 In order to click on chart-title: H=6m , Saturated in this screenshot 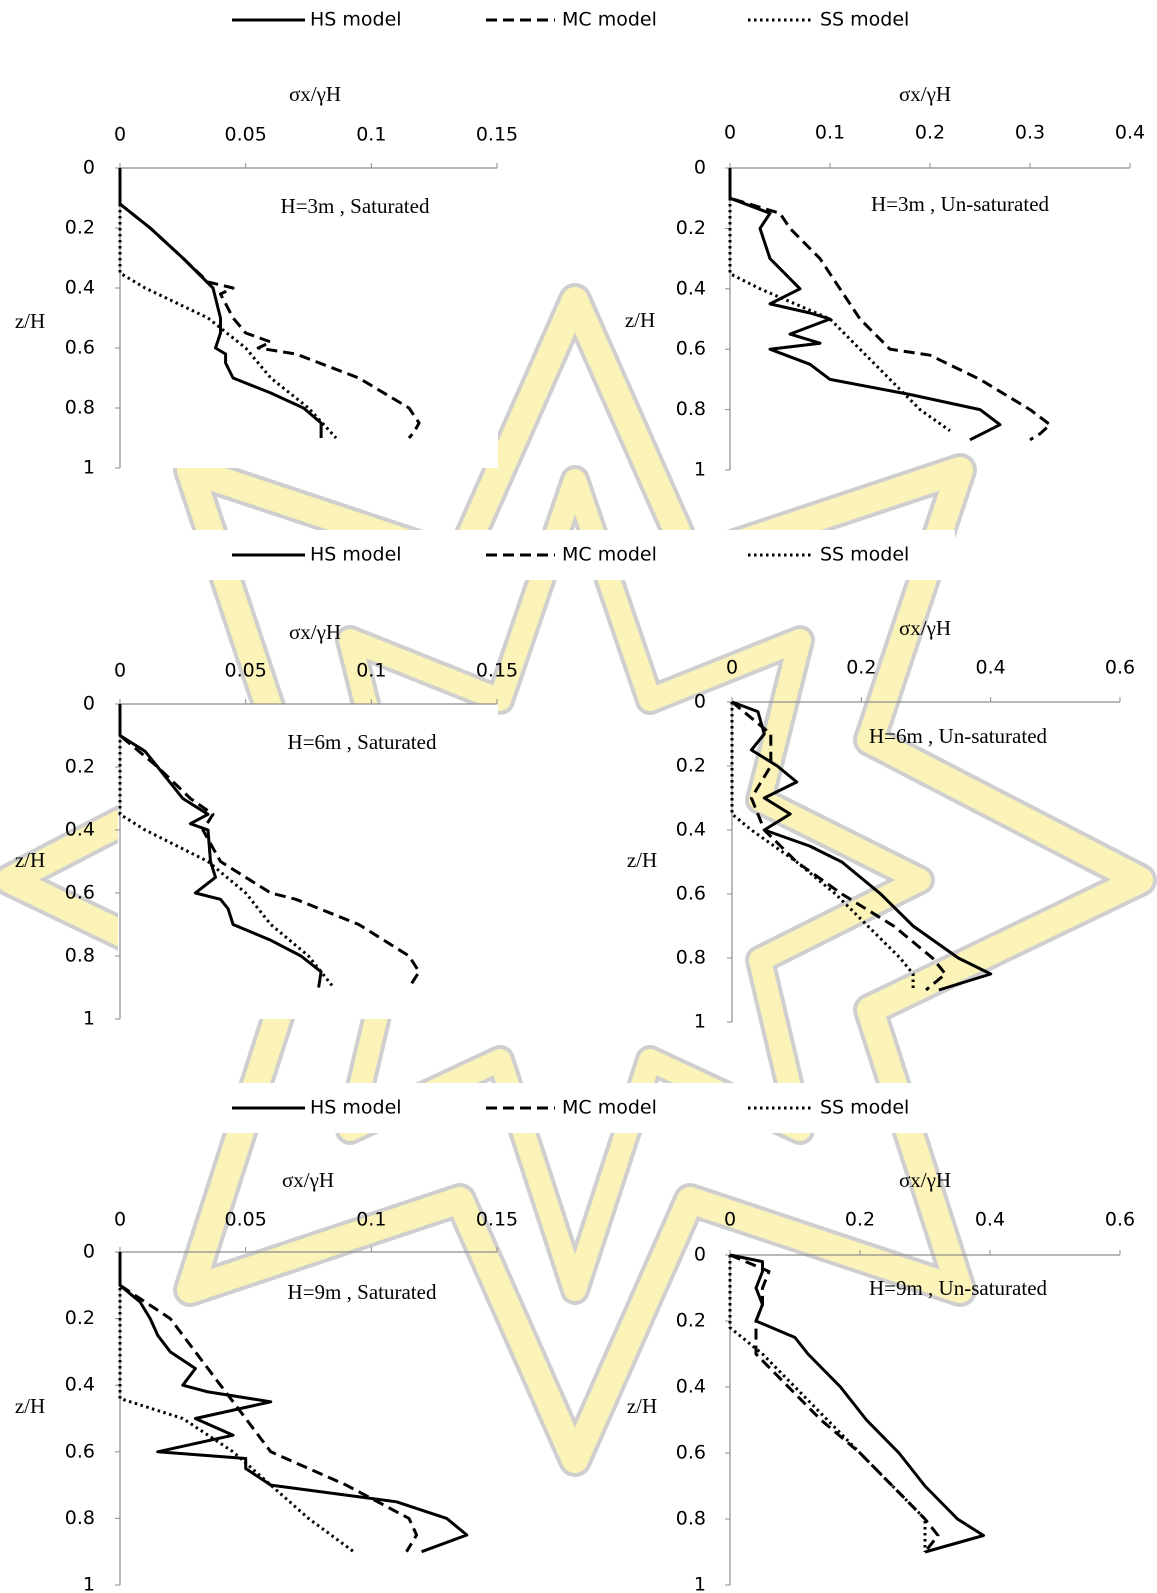, I will do `click(362, 742)`.